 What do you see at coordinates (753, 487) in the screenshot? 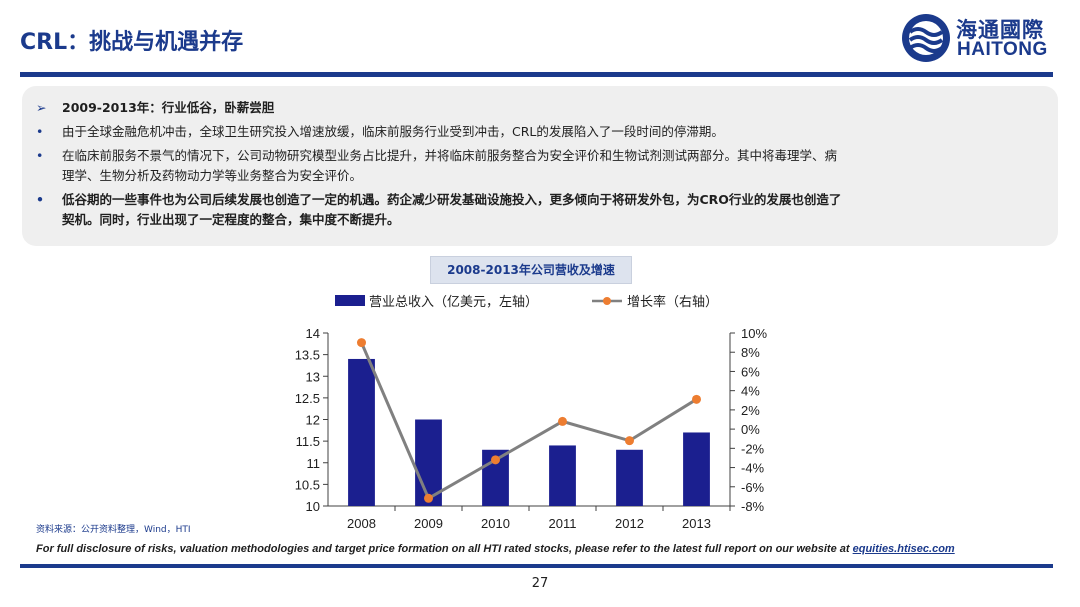
I see `right-tick-label: -6%` at bounding box center [753, 487].